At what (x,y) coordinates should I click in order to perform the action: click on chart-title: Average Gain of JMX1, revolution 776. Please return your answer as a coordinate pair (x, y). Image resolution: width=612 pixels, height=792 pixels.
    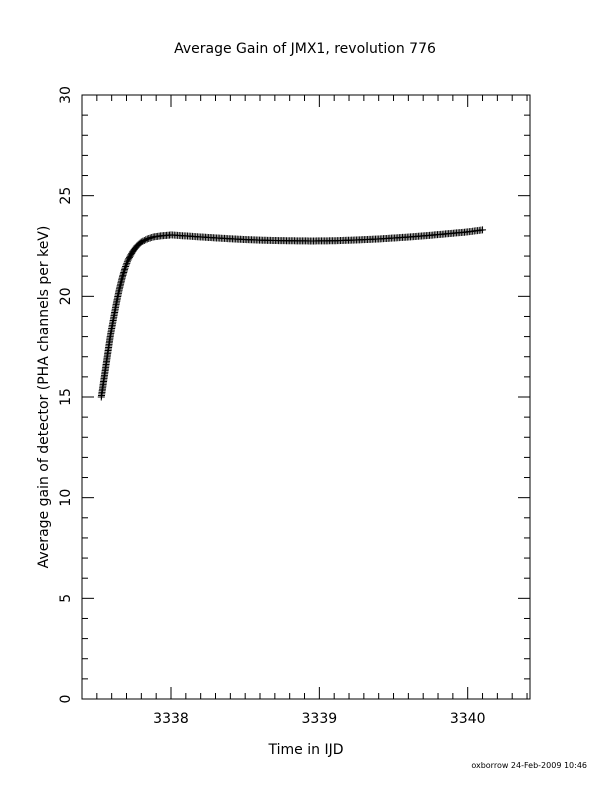
    Looking at the image, I should click on (305, 49).